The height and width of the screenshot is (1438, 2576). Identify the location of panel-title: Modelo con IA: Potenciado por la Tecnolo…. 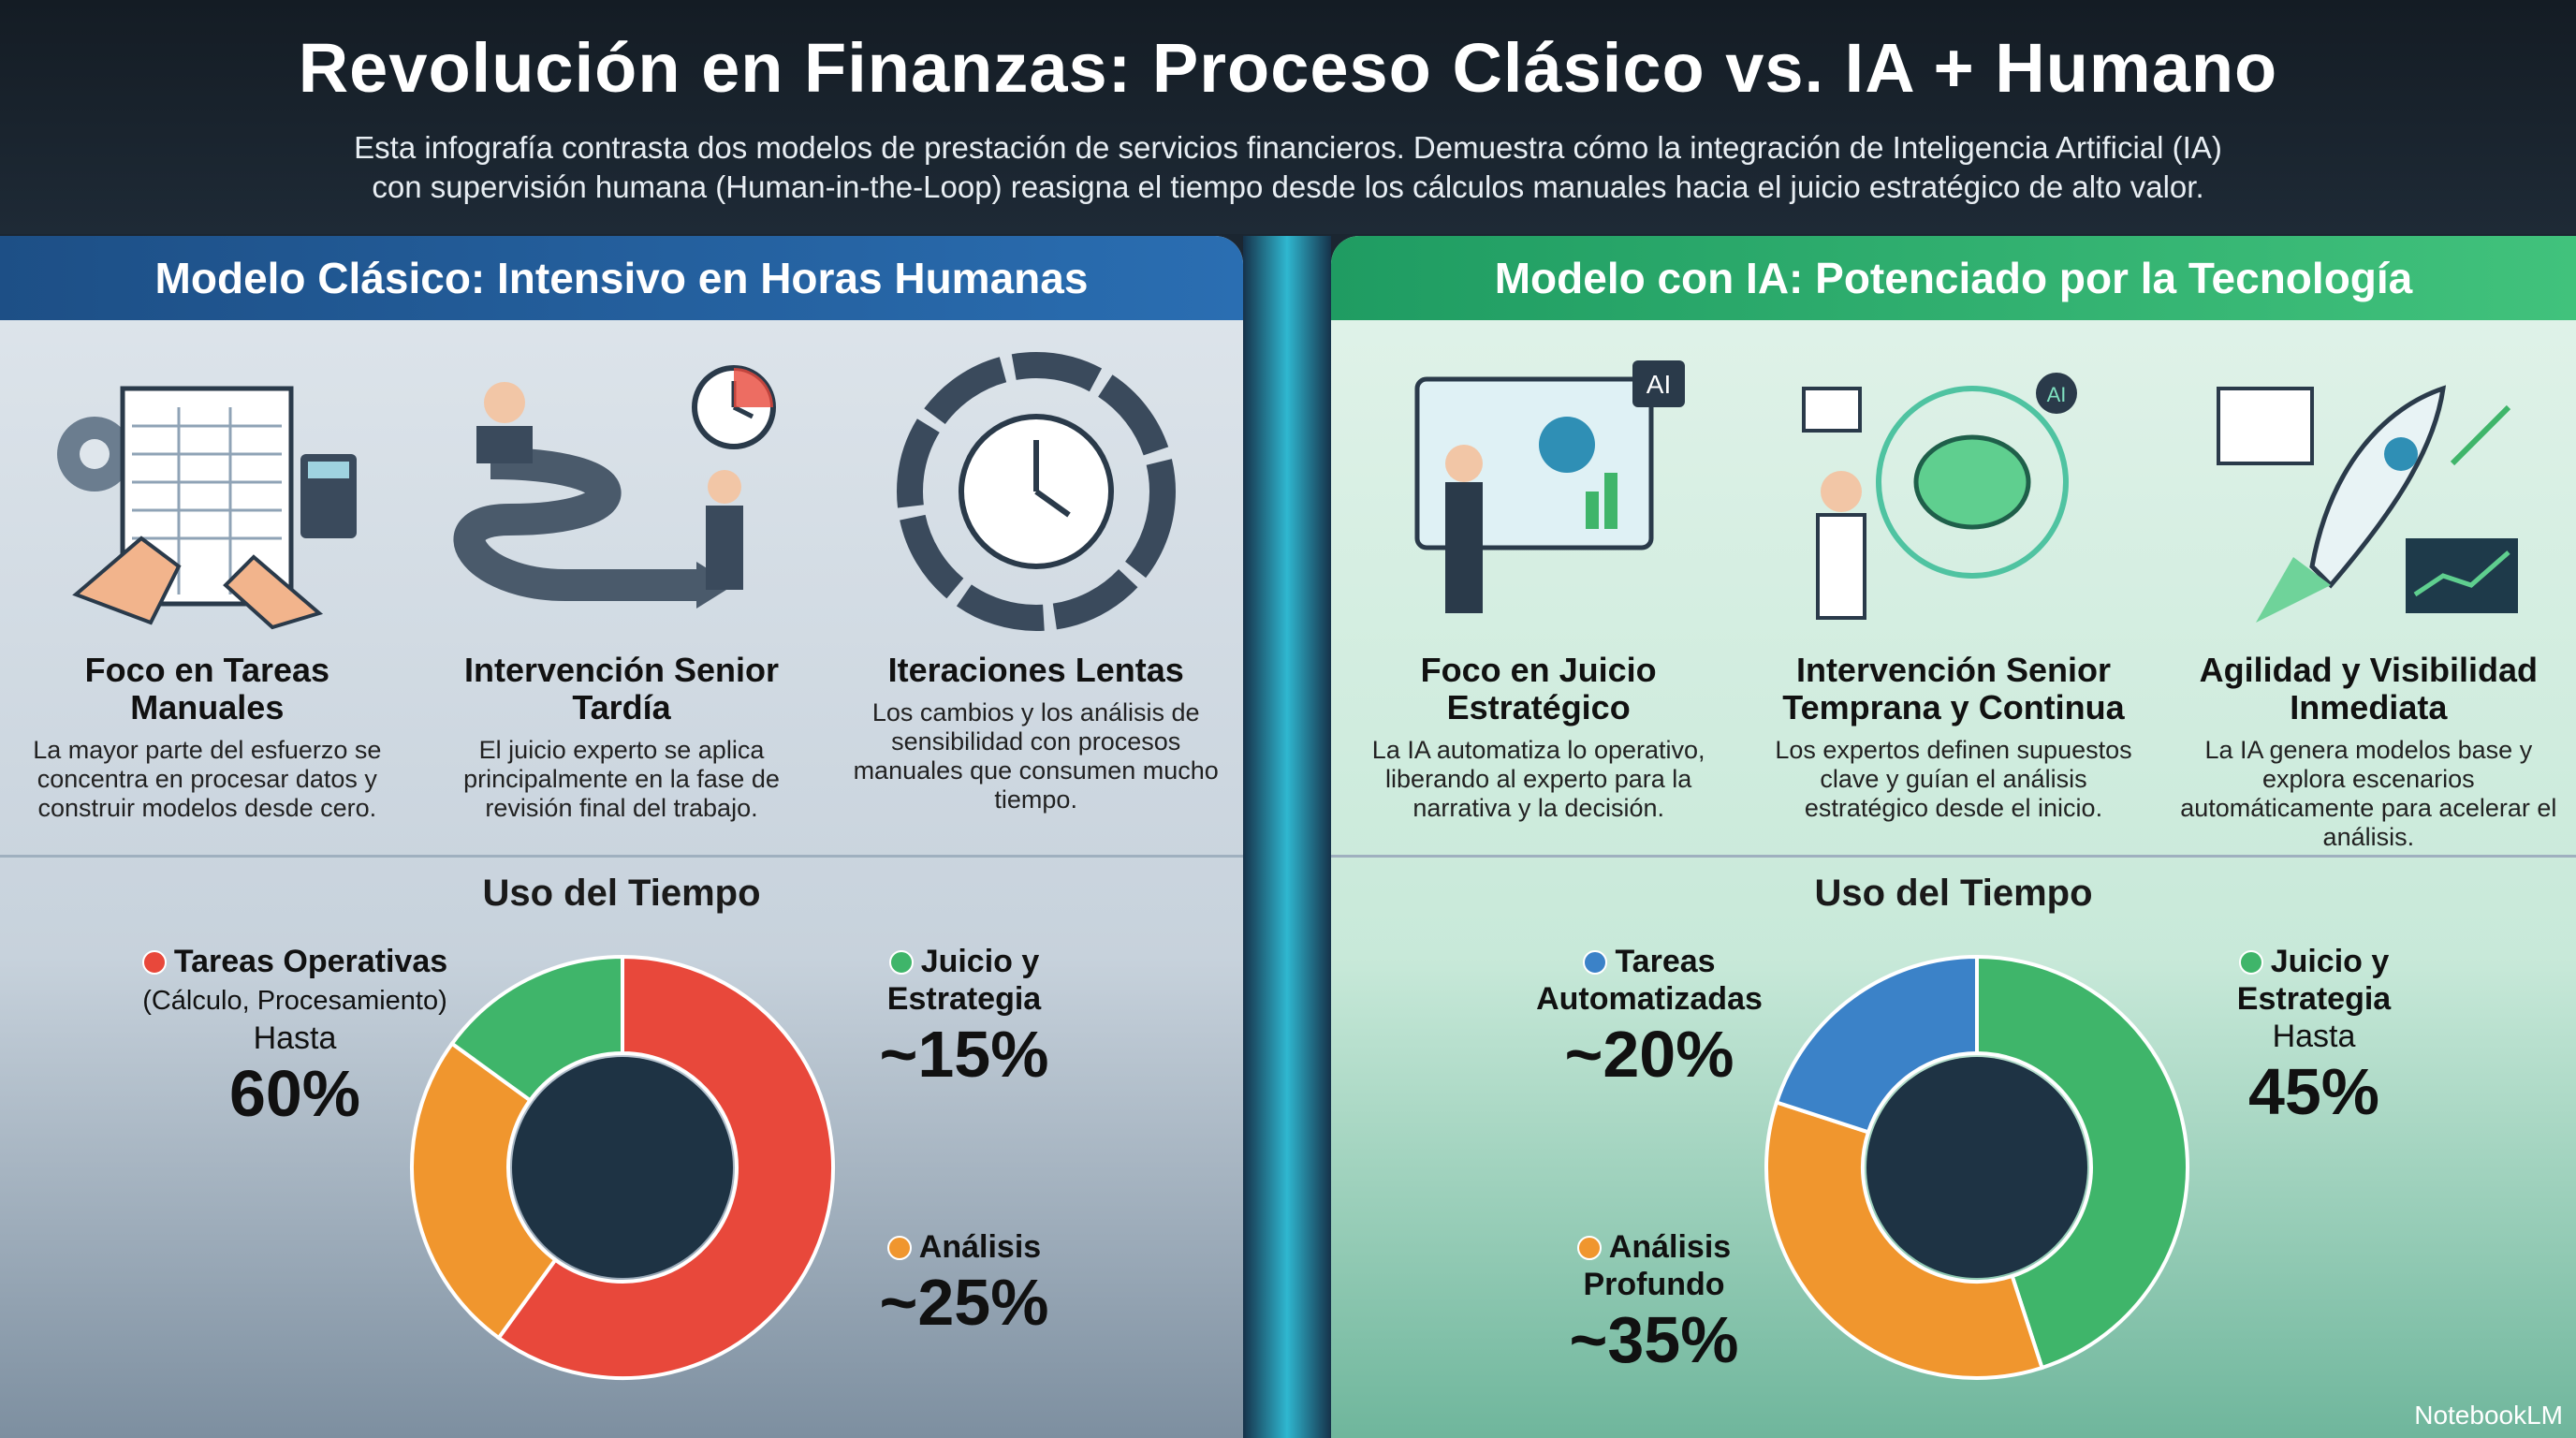
(1953, 278).